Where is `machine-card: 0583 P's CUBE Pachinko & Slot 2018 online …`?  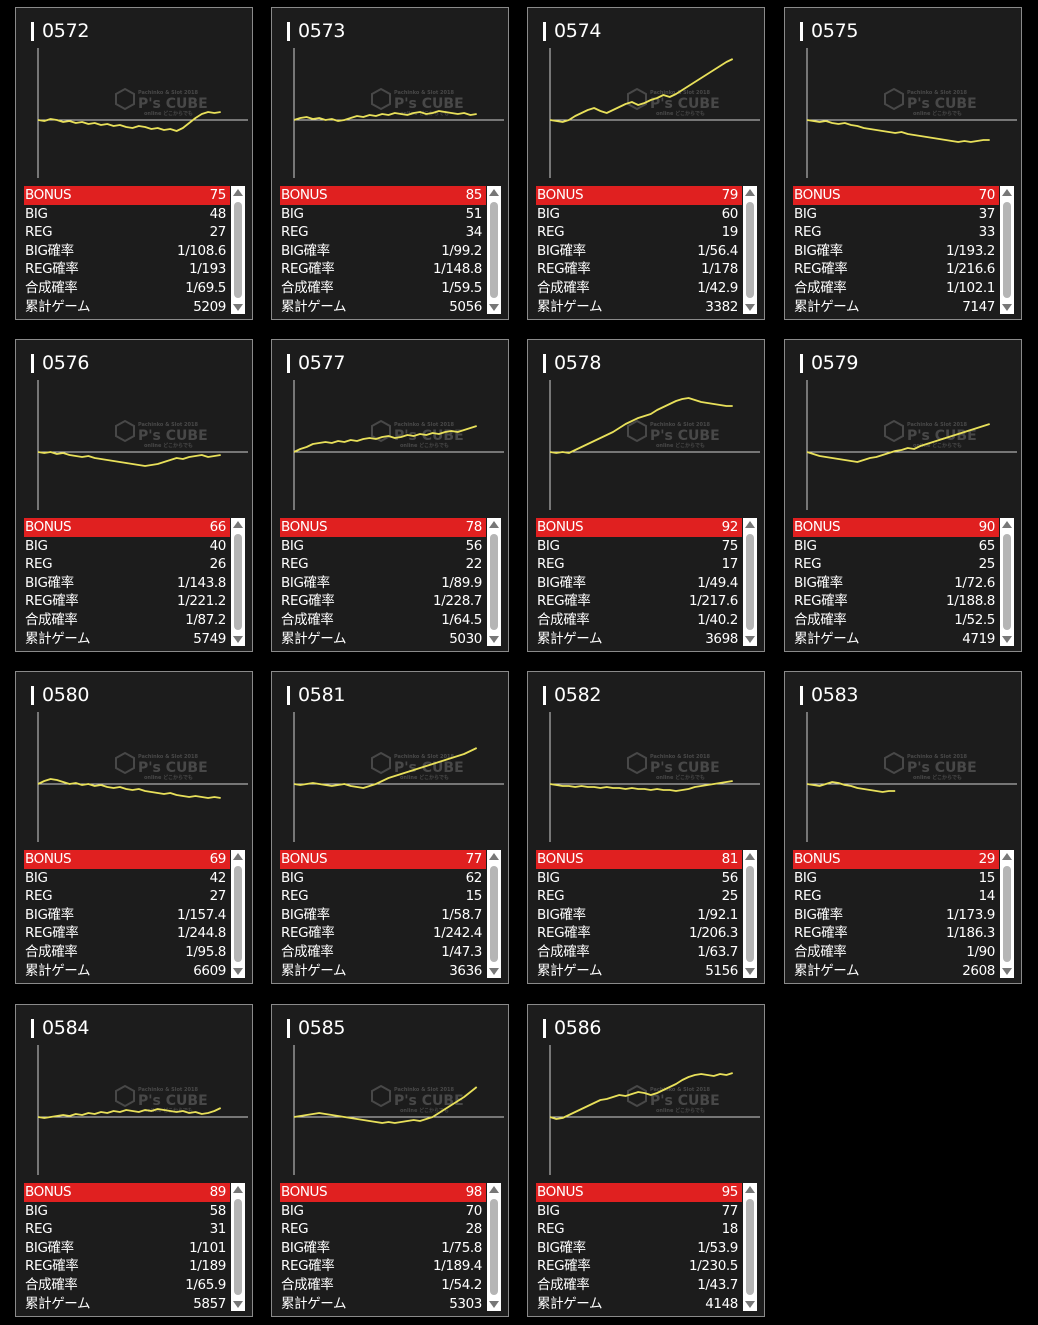
machine-card: 0583 P's CUBE Pachinko & Slot 2018 online … is located at coordinates (903, 827).